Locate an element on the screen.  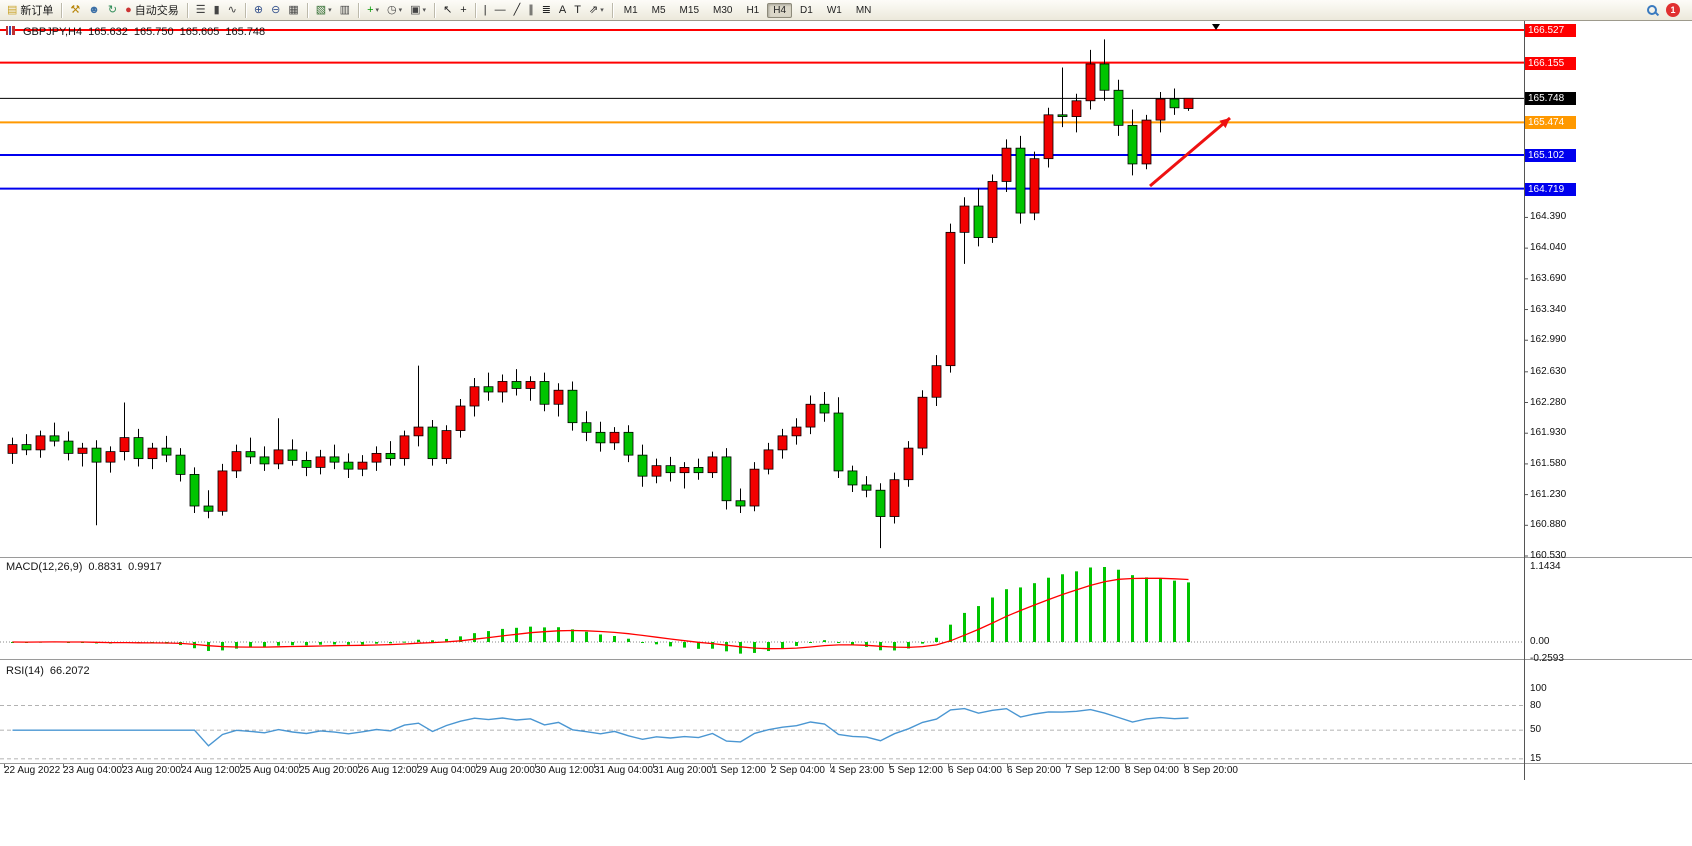
rsi-header: RSI(14) 66.2072 is located at coordinates (48, 671).